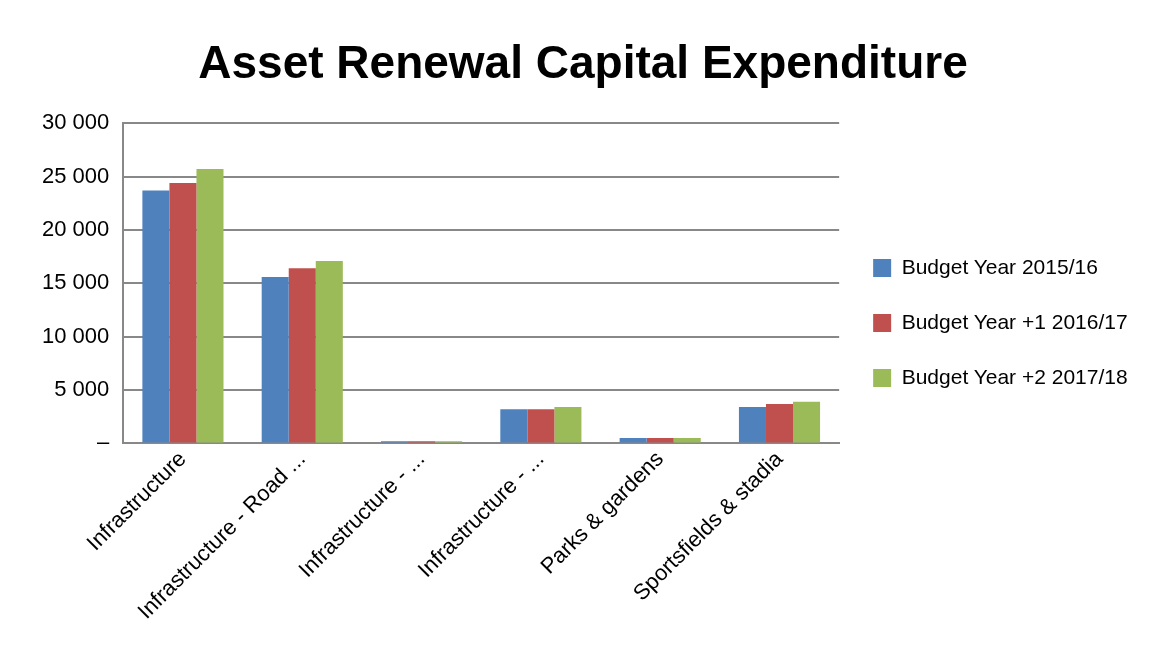 This screenshot has height=648, width=1161. Describe the element at coordinates (75, 335) in the screenshot. I see `y-tick-label: 10 000` at that location.